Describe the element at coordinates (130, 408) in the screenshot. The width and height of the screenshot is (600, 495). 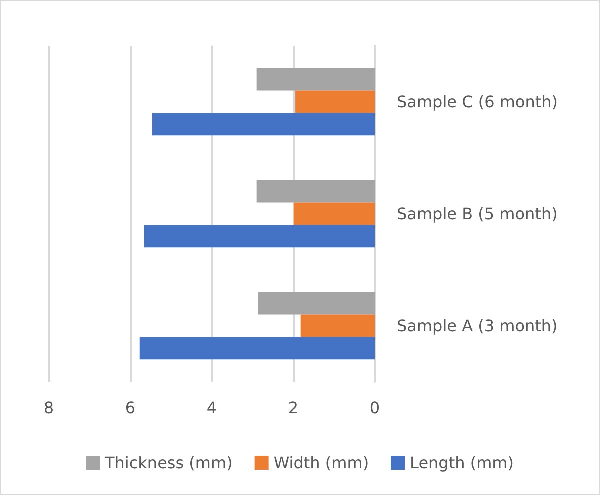
I see `x-tick-label: 6` at that location.